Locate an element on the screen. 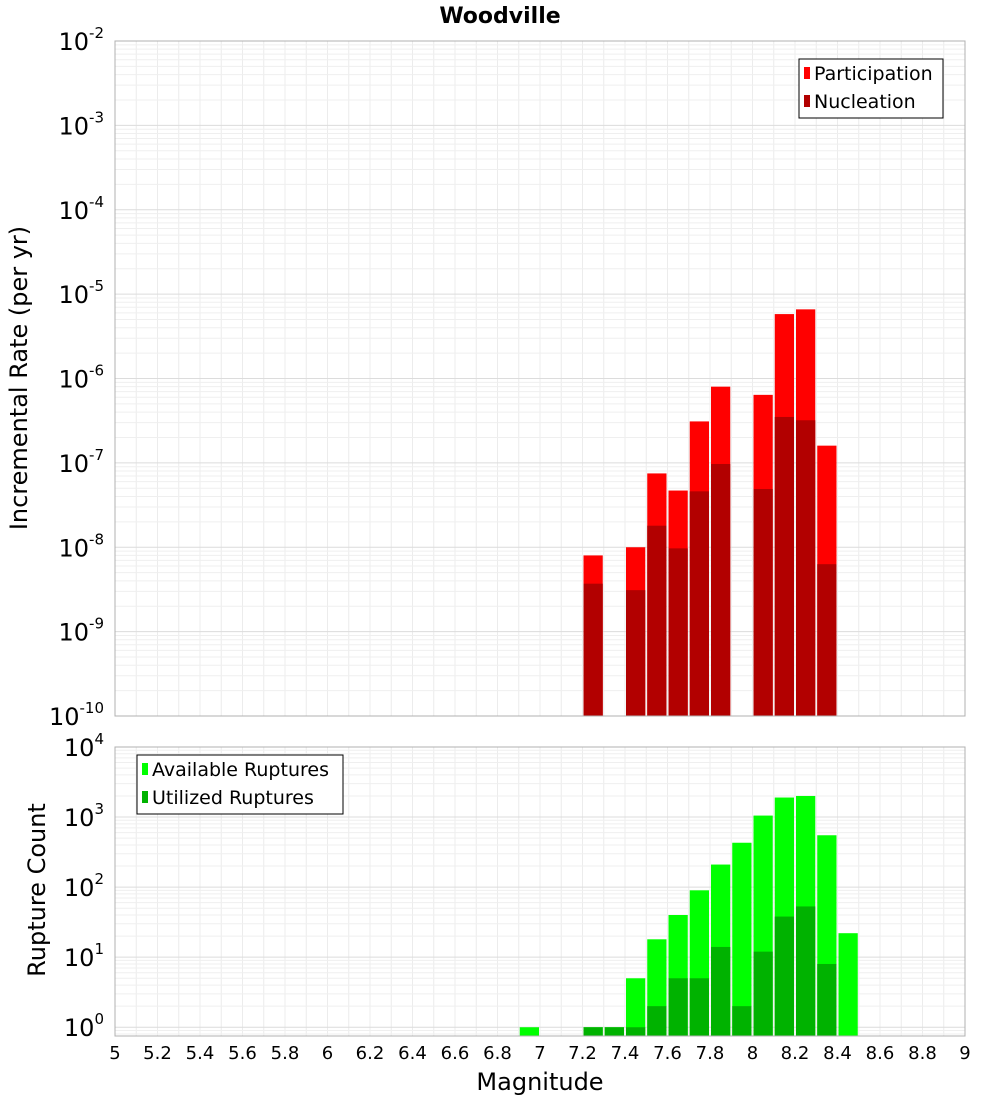  x-tick-label: 5 is located at coordinates (114, 1053).